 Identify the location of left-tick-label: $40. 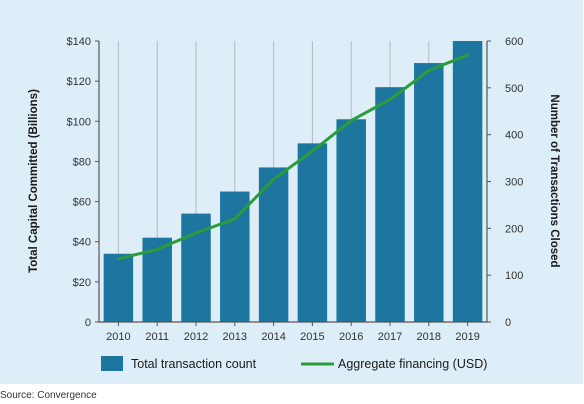
(82, 243).